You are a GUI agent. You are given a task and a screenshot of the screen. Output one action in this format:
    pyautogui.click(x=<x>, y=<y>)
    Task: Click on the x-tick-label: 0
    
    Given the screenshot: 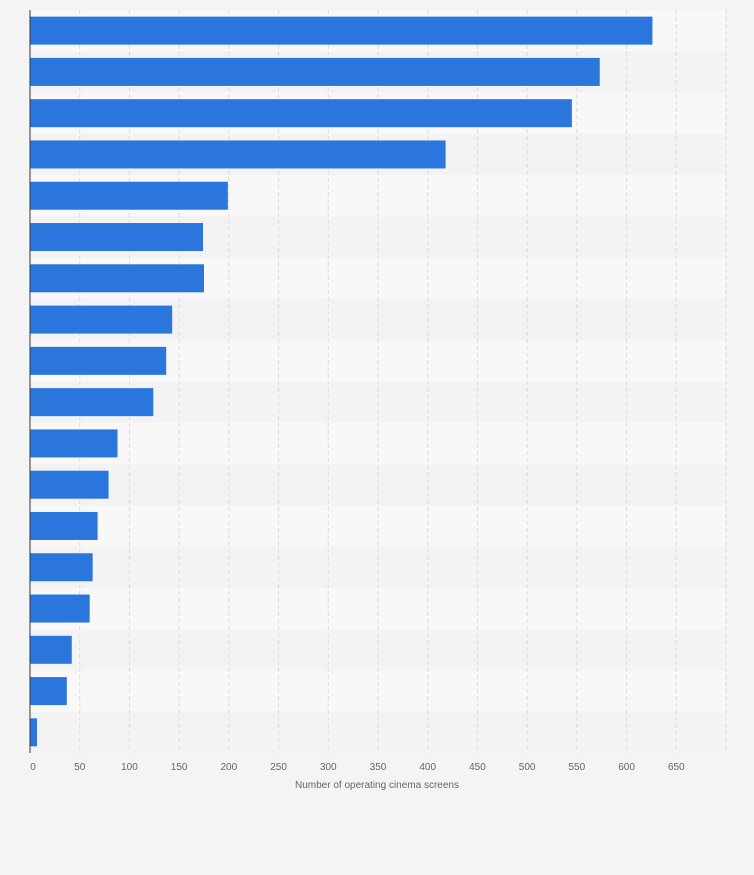 What is the action you would take?
    pyautogui.click(x=33, y=767)
    